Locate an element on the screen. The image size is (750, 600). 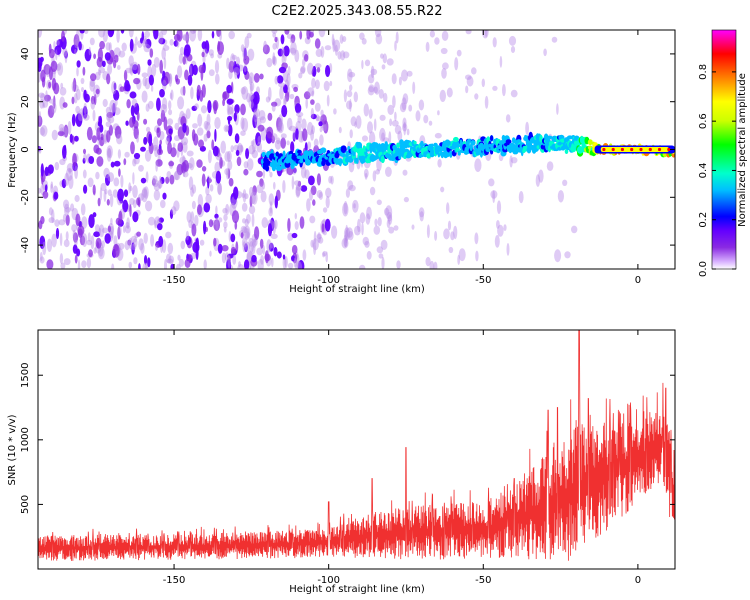
spectrogram-x-label: Height of straight line (km) is located at coordinates (357, 289).